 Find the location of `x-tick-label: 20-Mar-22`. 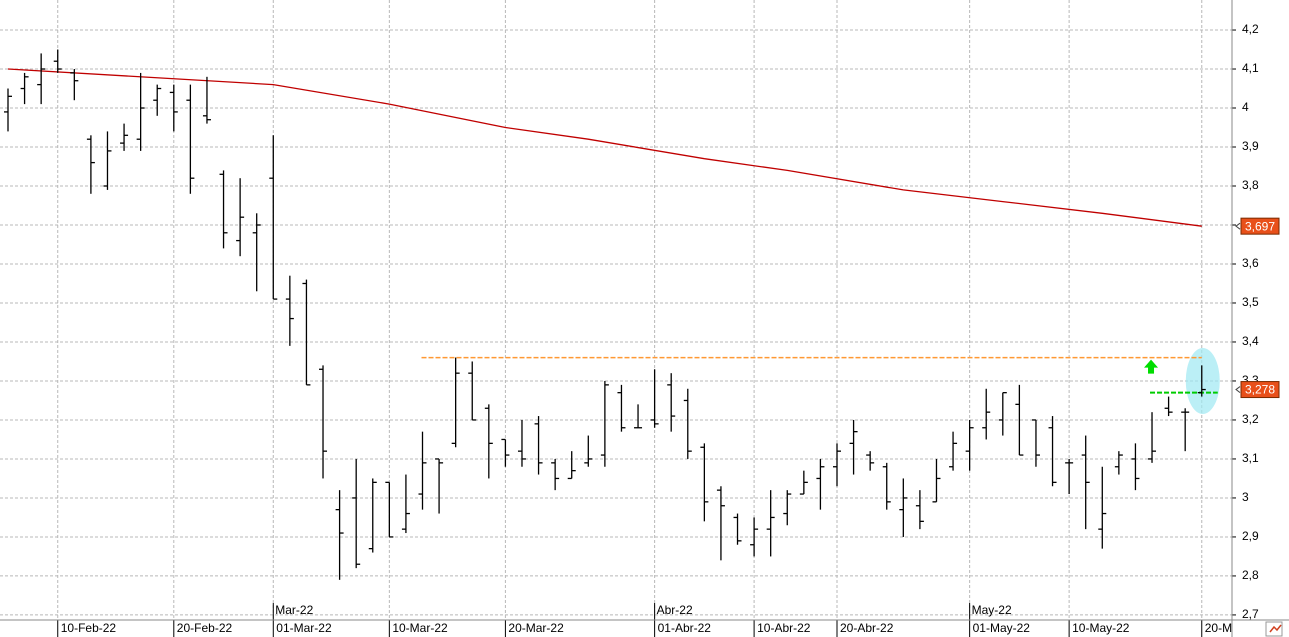

x-tick-label: 20-Mar-22 is located at coordinates (536, 628).